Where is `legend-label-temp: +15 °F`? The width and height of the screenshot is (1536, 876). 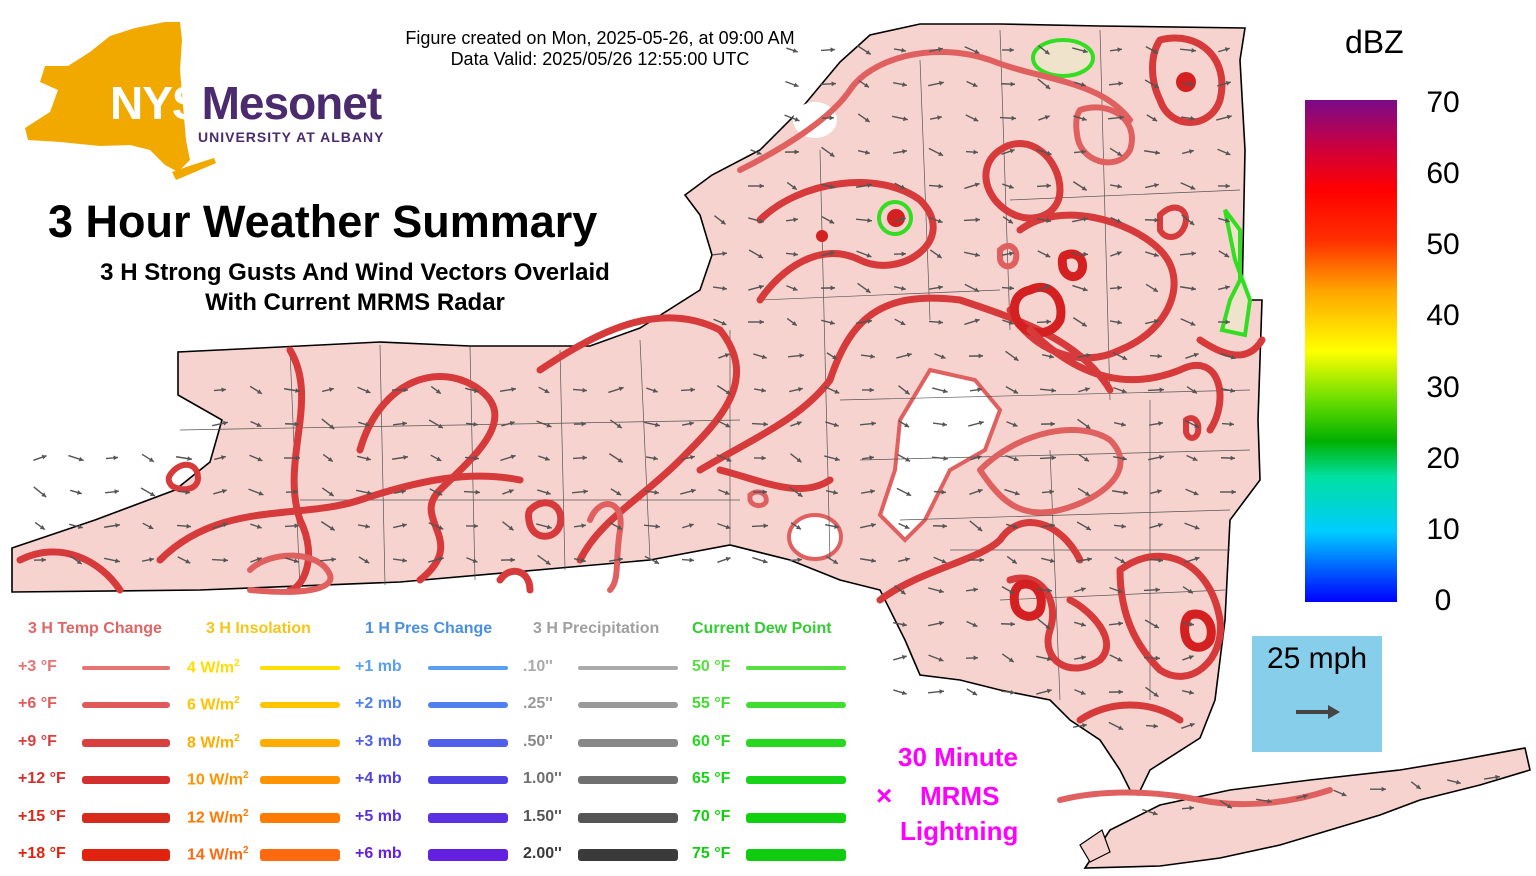 legend-label-temp: +15 °F is located at coordinates (42, 817).